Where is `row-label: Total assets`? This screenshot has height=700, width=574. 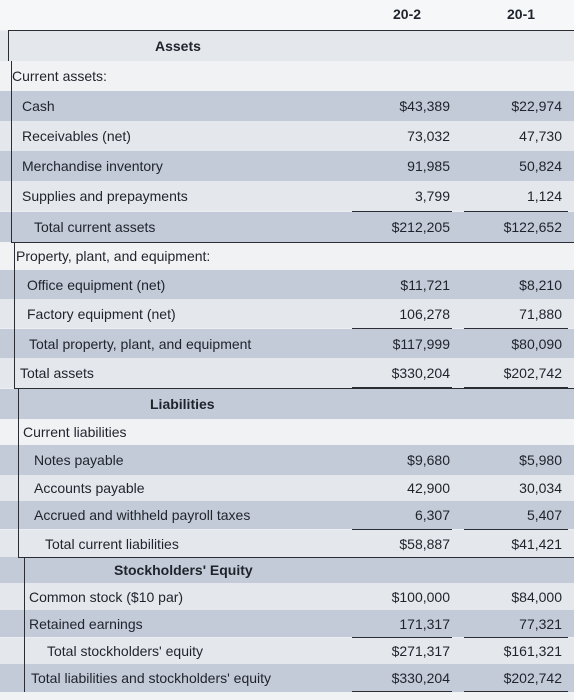 row-label: Total assets is located at coordinates (57, 373).